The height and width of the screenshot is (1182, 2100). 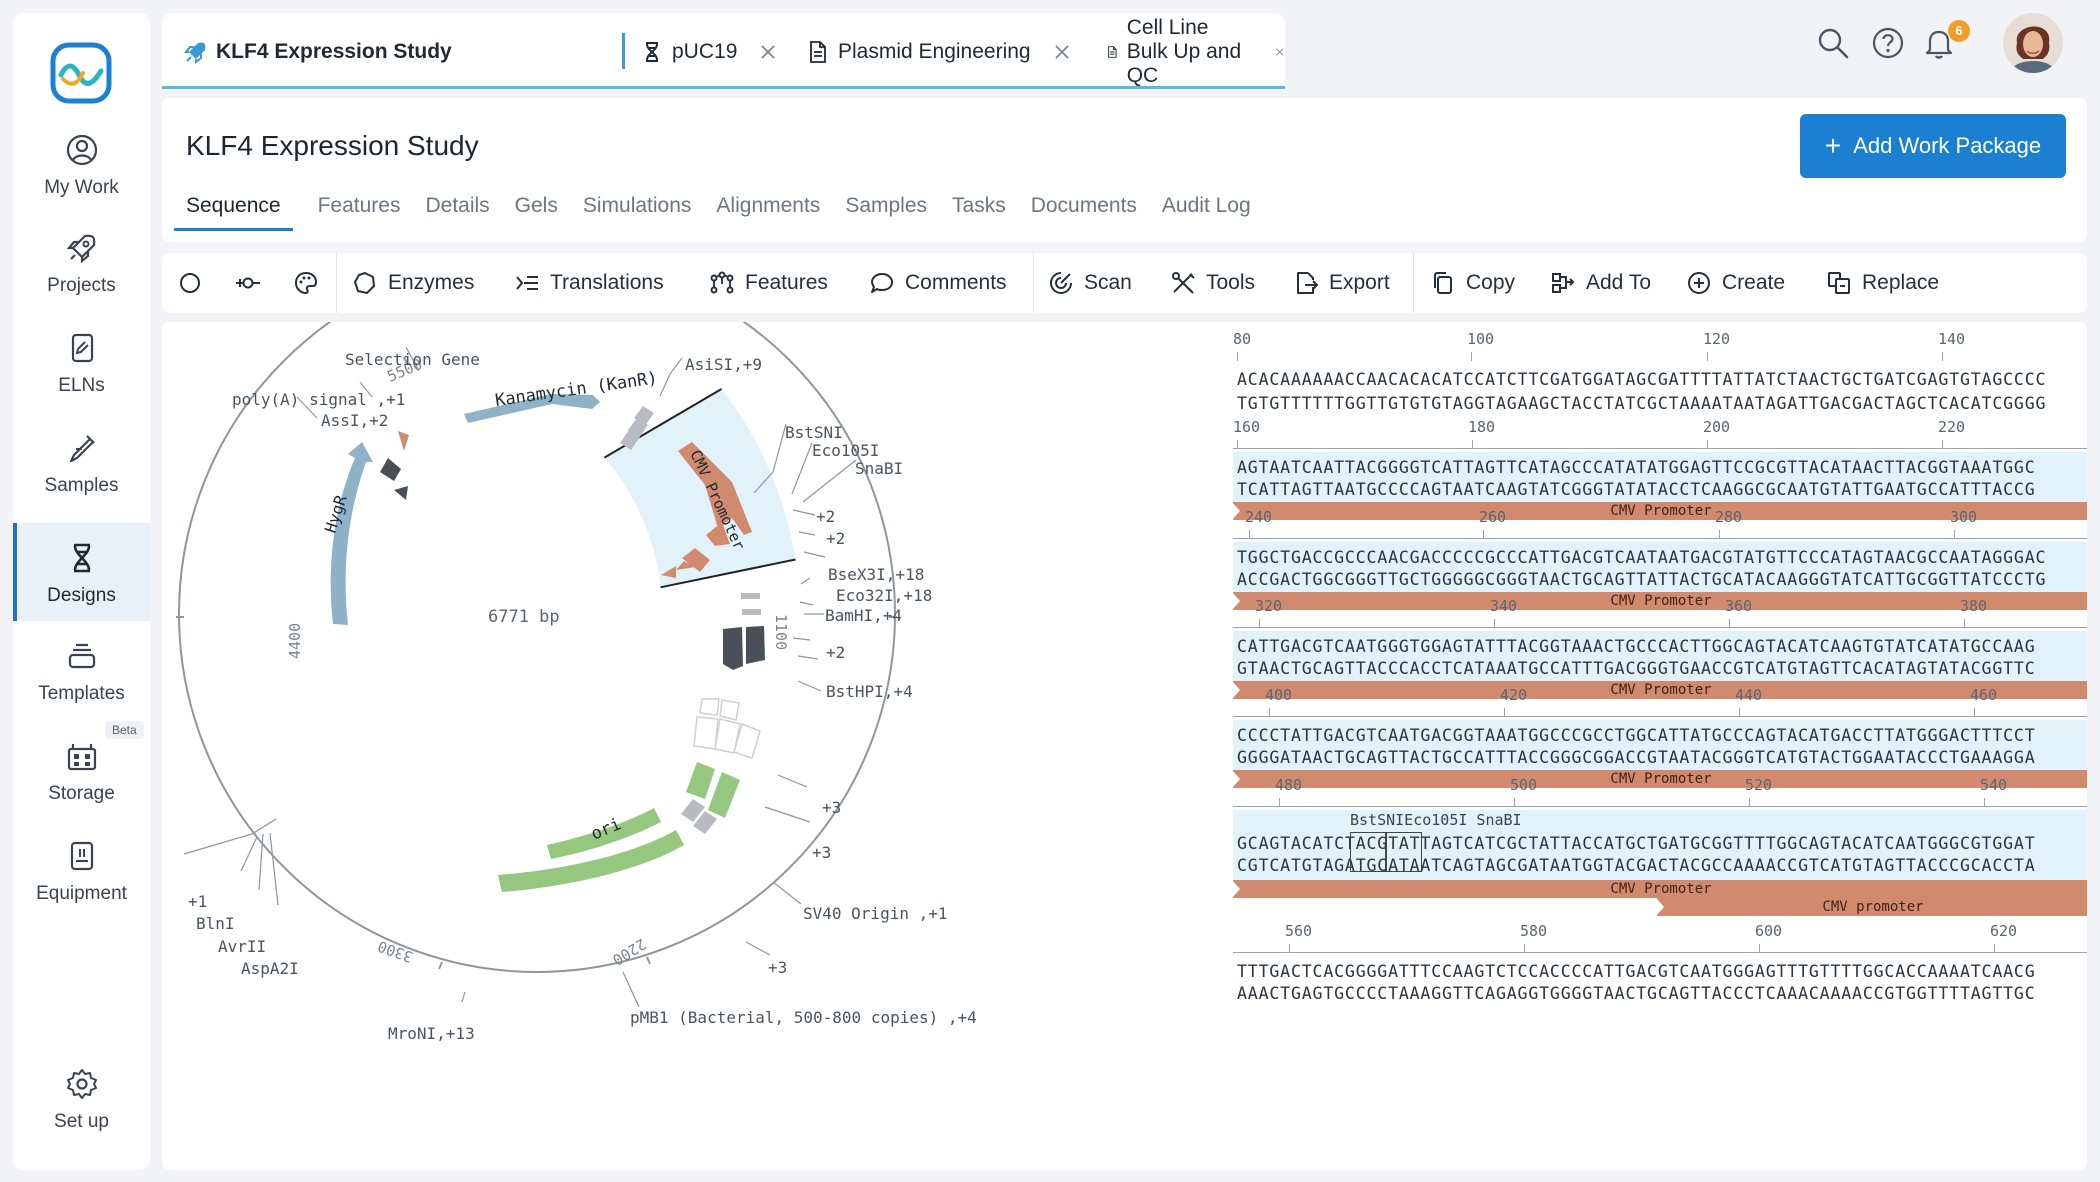 I want to click on export-button: Export, so click(x=1341, y=283).